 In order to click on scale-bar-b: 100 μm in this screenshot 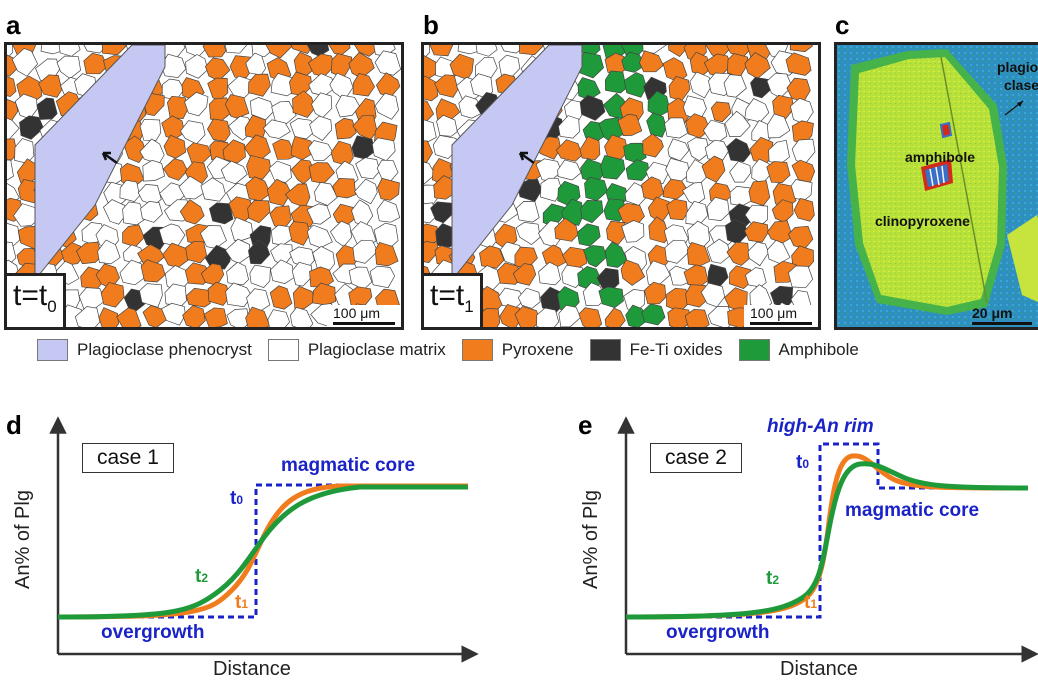, I will do `click(781, 316)`.